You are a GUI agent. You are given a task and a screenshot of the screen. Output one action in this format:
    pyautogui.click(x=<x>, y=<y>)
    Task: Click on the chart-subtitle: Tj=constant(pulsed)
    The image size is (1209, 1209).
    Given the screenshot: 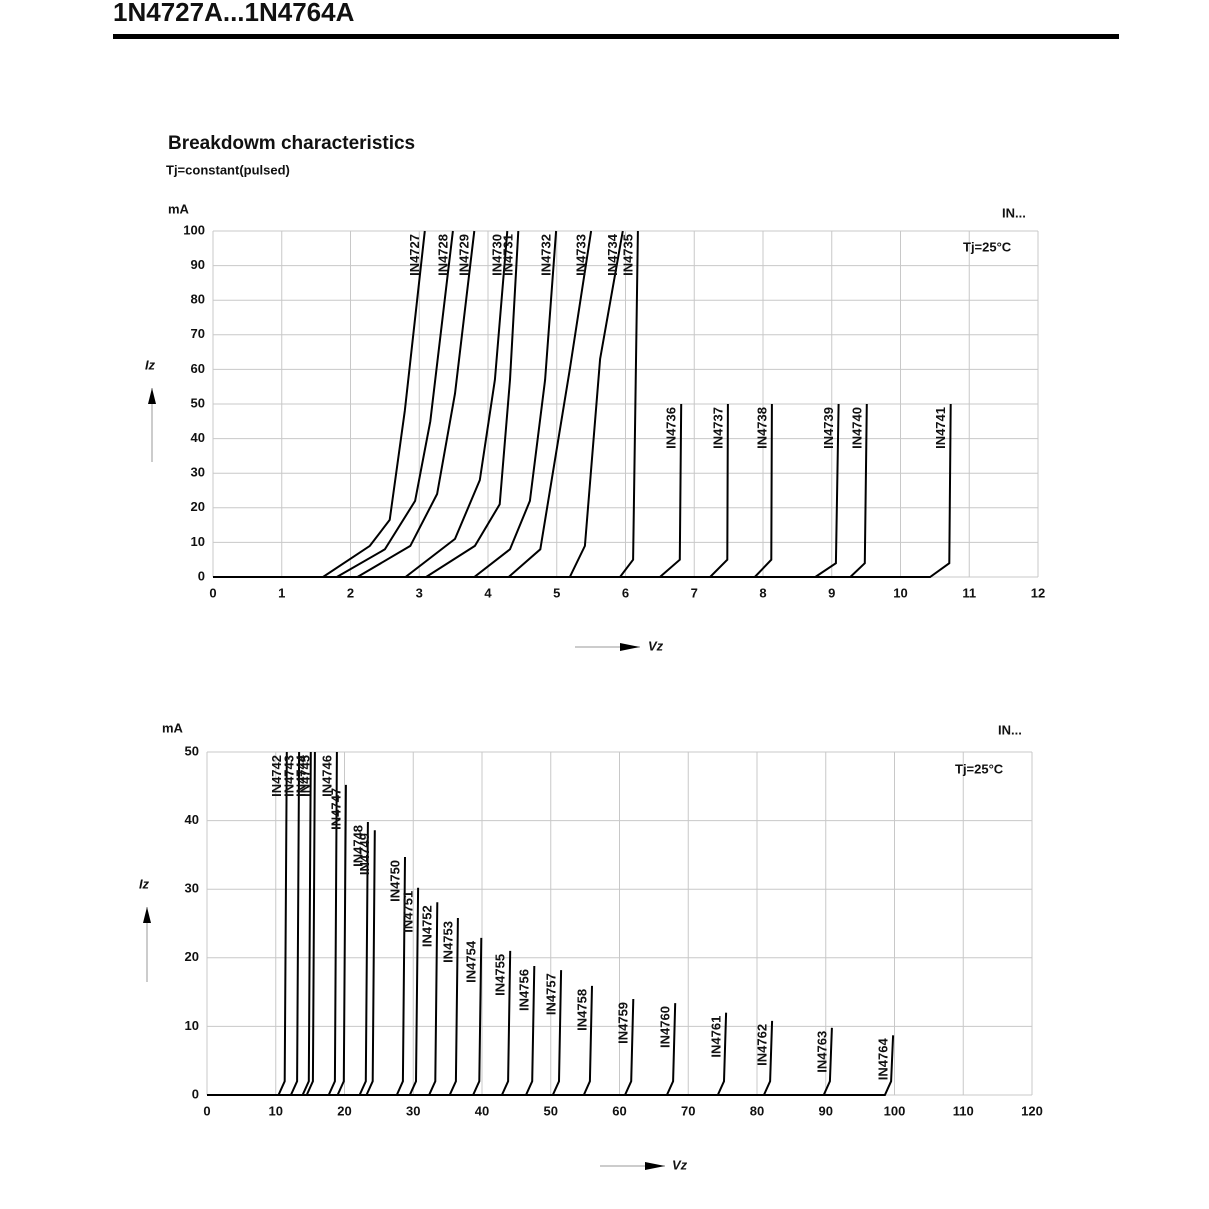 What is the action you would take?
    pyautogui.click(x=228, y=169)
    